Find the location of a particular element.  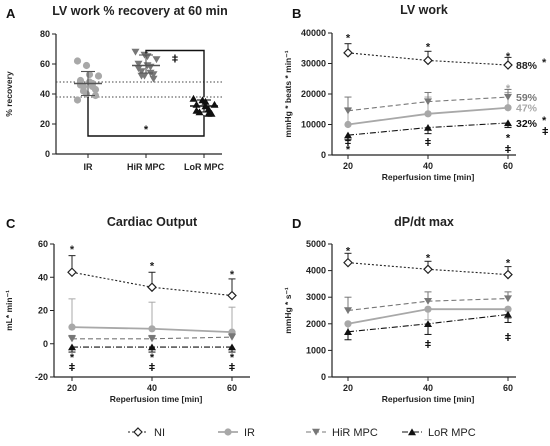

series-hir-mpc is located at coordinates (428, 101).